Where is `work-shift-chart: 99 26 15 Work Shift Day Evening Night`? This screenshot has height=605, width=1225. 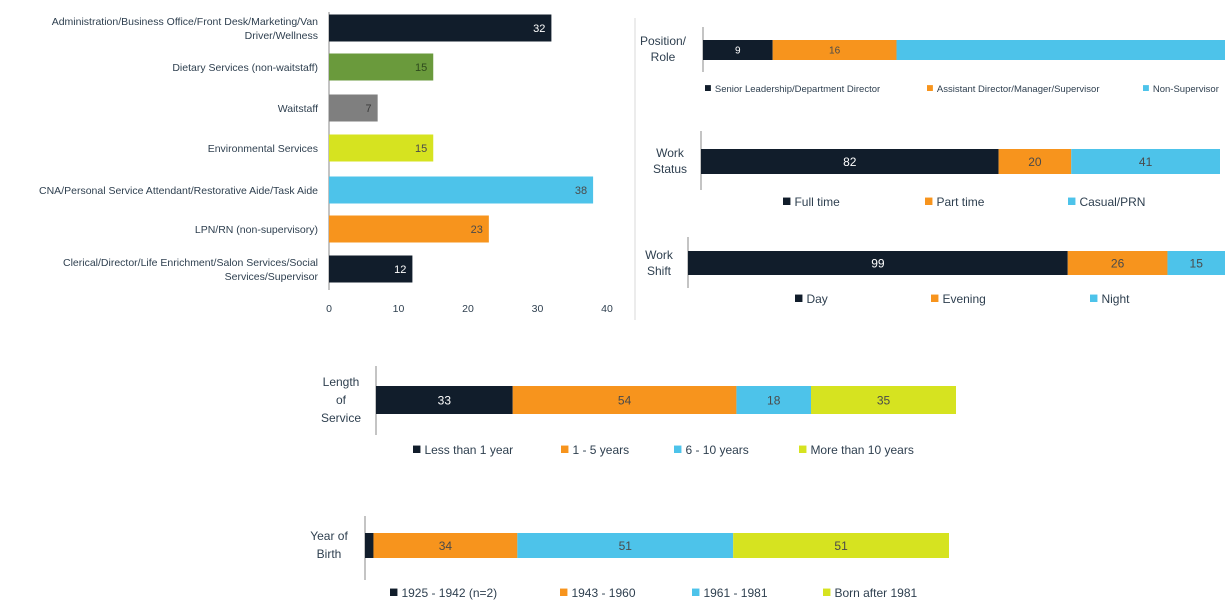
work-shift-chart: 99 26 15 Work Shift Day Evening Night is located at coordinates (935, 271).